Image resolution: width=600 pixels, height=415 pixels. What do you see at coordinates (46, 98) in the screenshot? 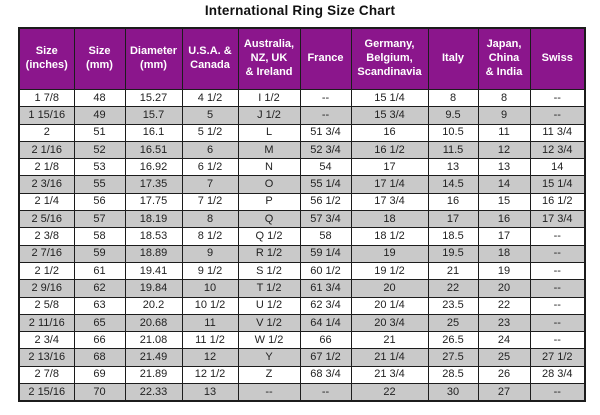
I see `table-cell: 1 7/8` at bounding box center [46, 98].